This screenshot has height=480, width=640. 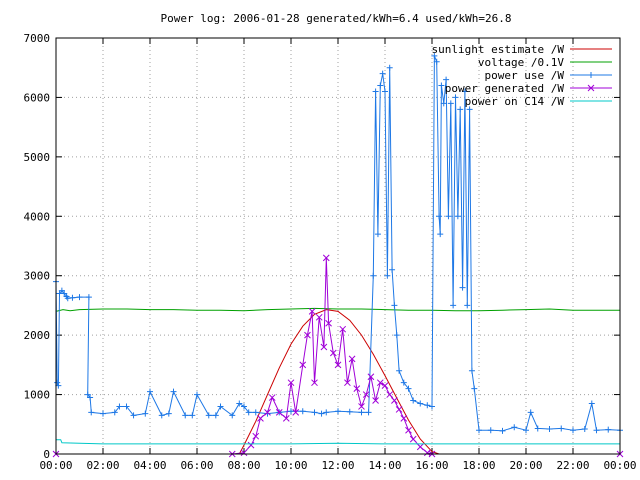 I want to click on y-tick-label: 1000, so click(x=37, y=395).